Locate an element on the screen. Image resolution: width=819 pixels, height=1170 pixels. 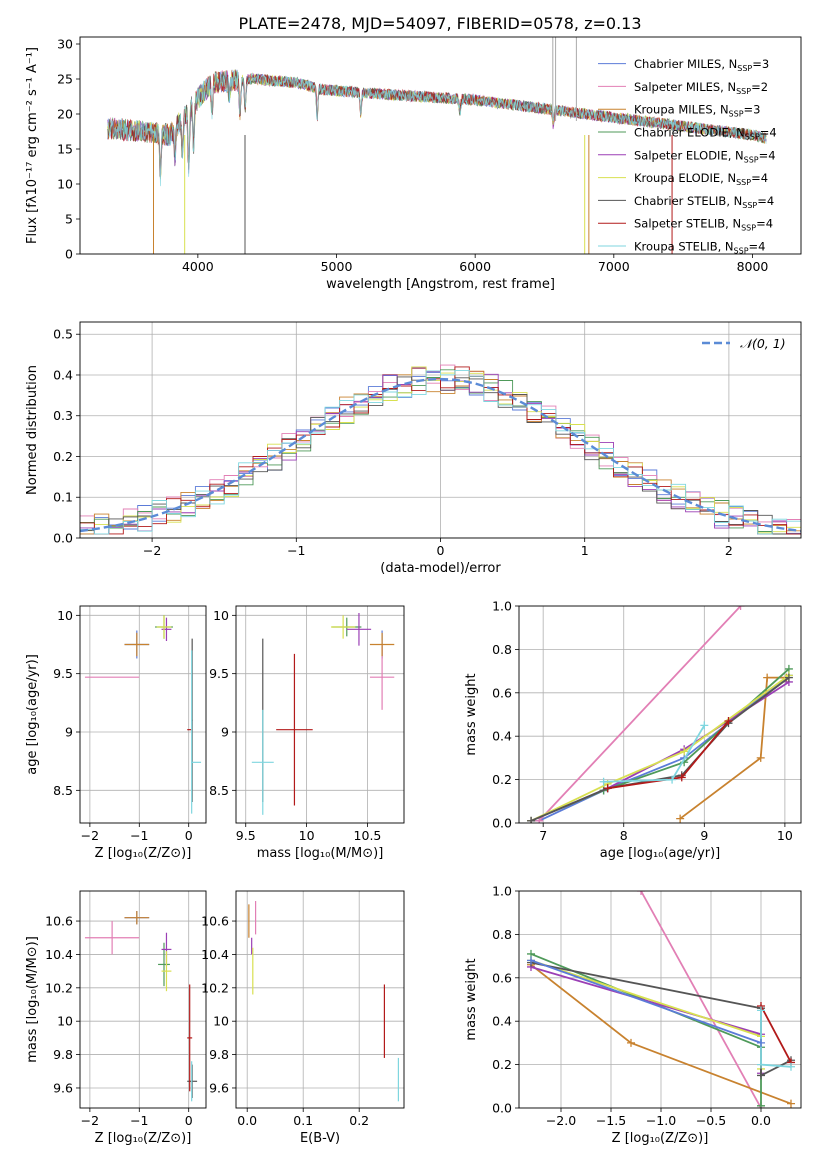
x-tick-label: −0.5 is located at coordinates (711, 1120).